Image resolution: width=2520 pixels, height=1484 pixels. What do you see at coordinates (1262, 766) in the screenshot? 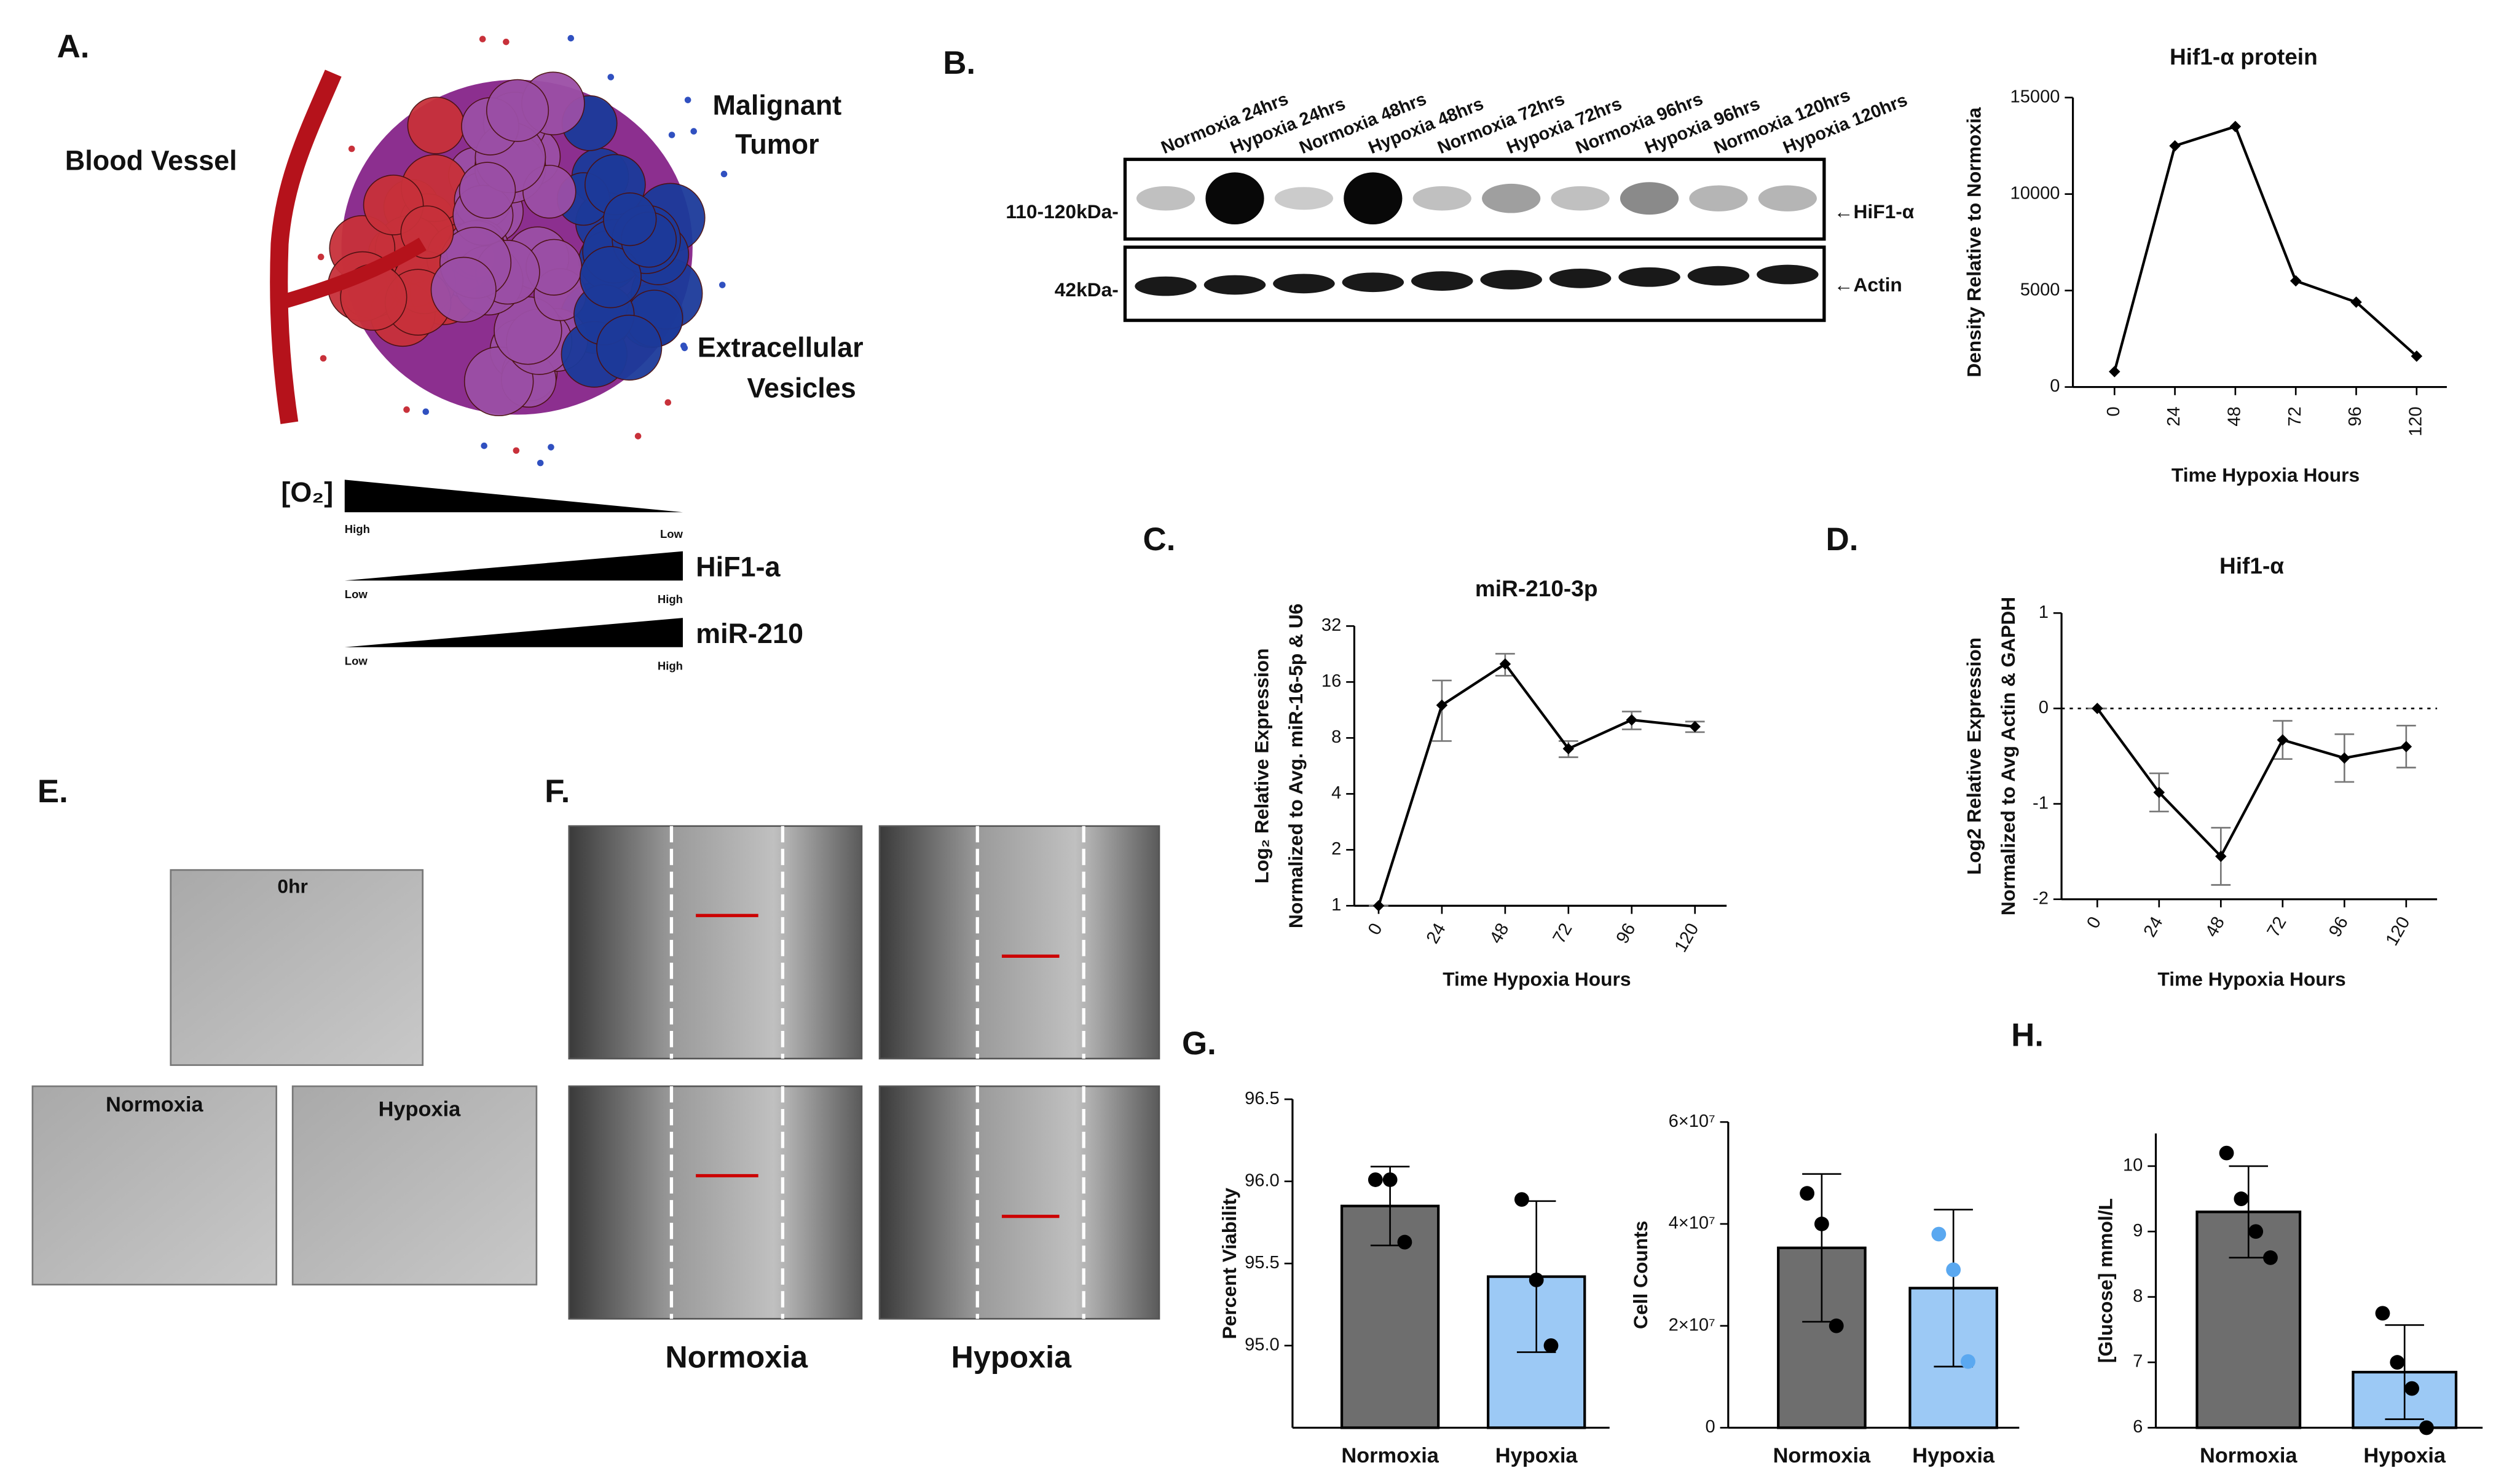
I see `y-axis-label: Log₂ Relative Expression` at bounding box center [1262, 766].